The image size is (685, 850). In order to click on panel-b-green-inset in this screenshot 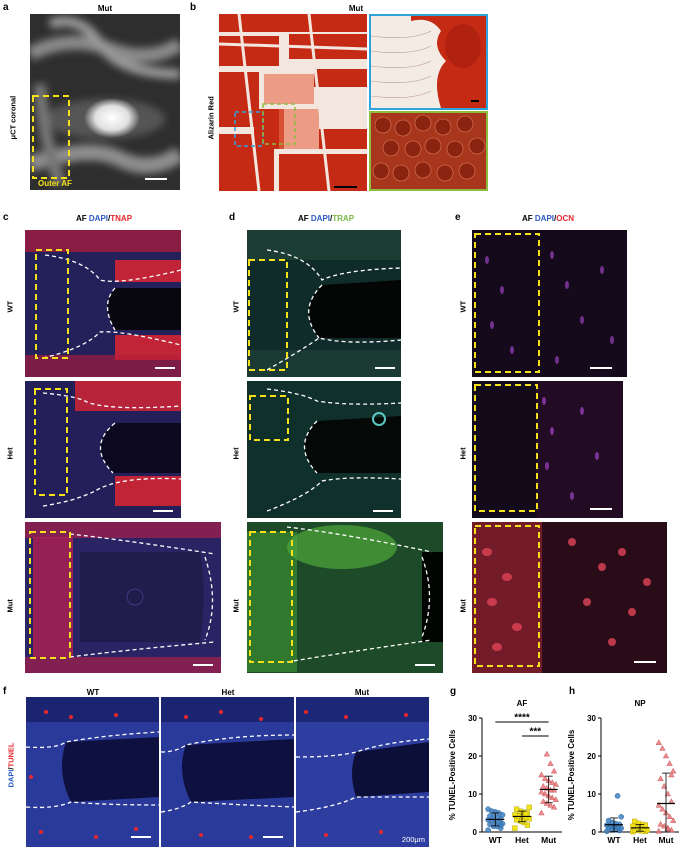, I will do `click(428, 151)`.